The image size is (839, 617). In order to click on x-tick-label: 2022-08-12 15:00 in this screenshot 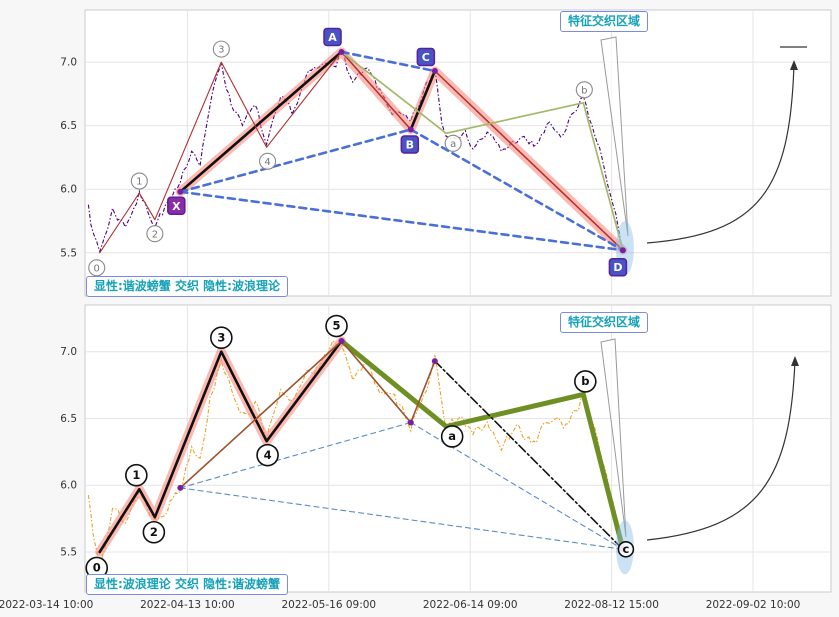, I will do `click(611, 605)`.